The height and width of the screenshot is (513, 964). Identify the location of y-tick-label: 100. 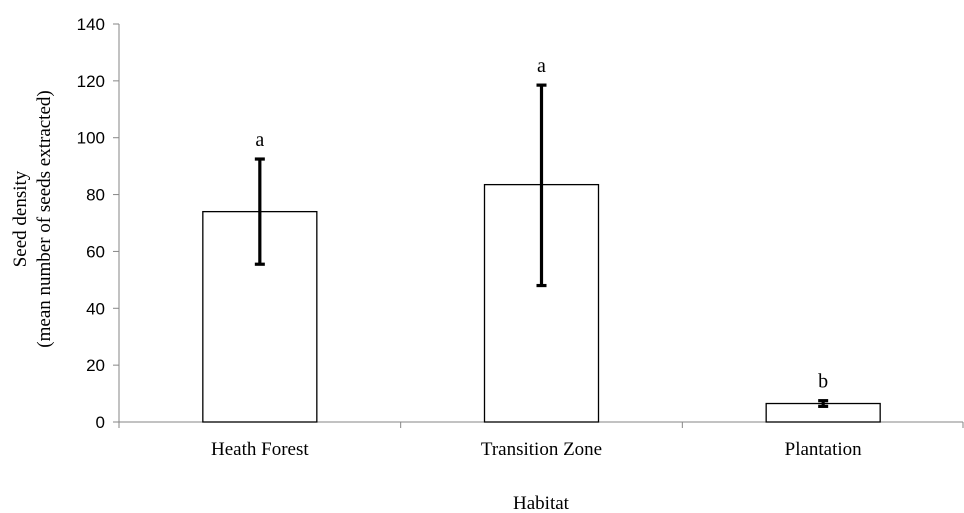
(91, 138).